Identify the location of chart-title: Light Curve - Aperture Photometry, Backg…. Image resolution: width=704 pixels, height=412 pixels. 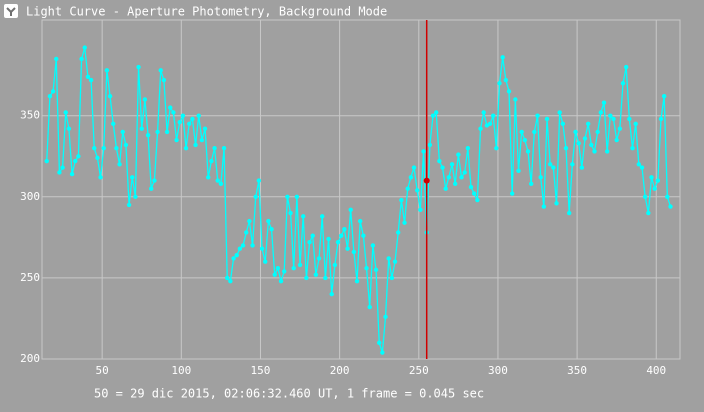
(206, 12).